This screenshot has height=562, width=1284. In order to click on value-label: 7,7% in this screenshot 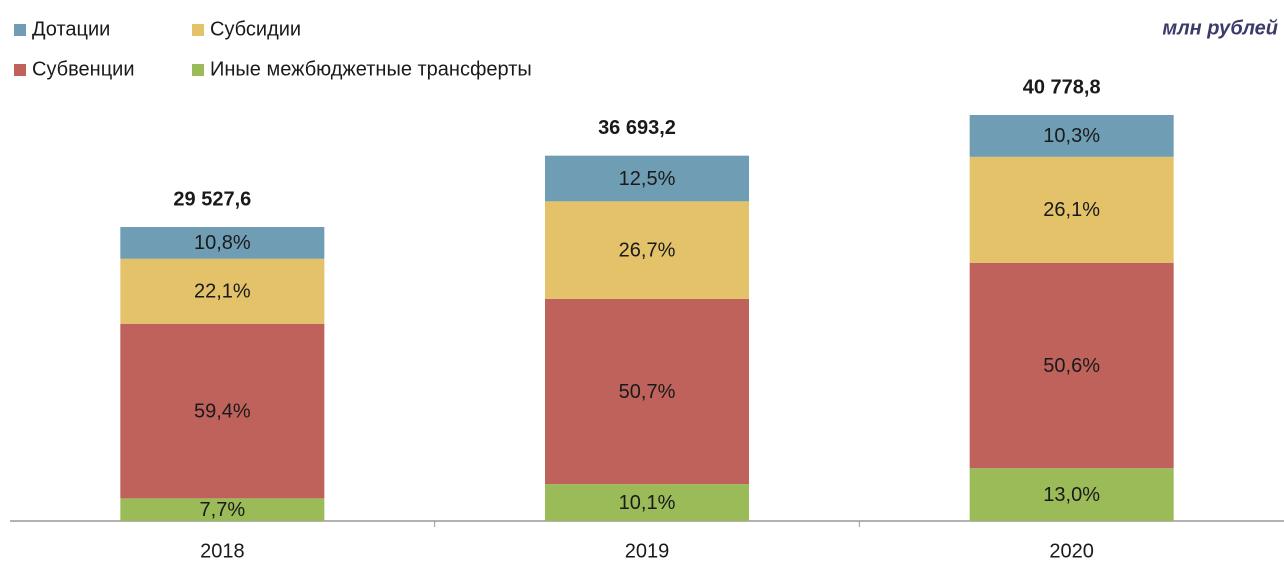, I will do `click(223, 510)`.